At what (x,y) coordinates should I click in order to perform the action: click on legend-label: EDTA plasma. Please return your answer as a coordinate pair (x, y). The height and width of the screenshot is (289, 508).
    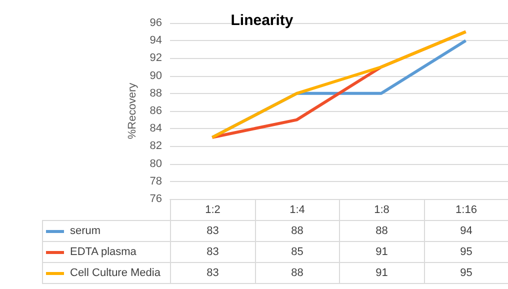
    Looking at the image, I should click on (106, 252).